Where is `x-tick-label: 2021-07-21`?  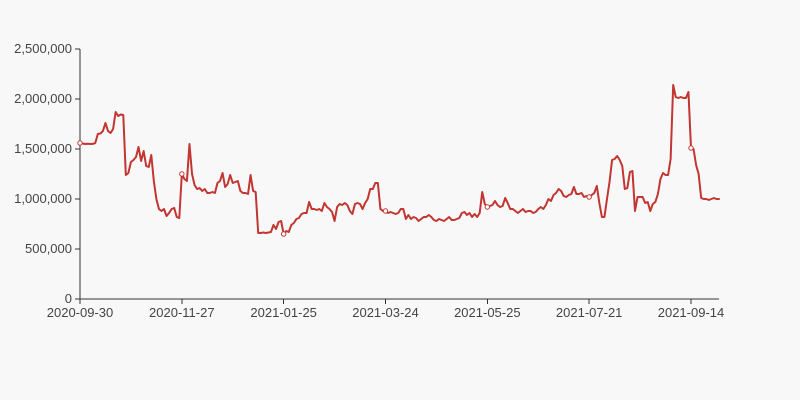
x-tick-label: 2021-07-21 is located at coordinates (589, 312).